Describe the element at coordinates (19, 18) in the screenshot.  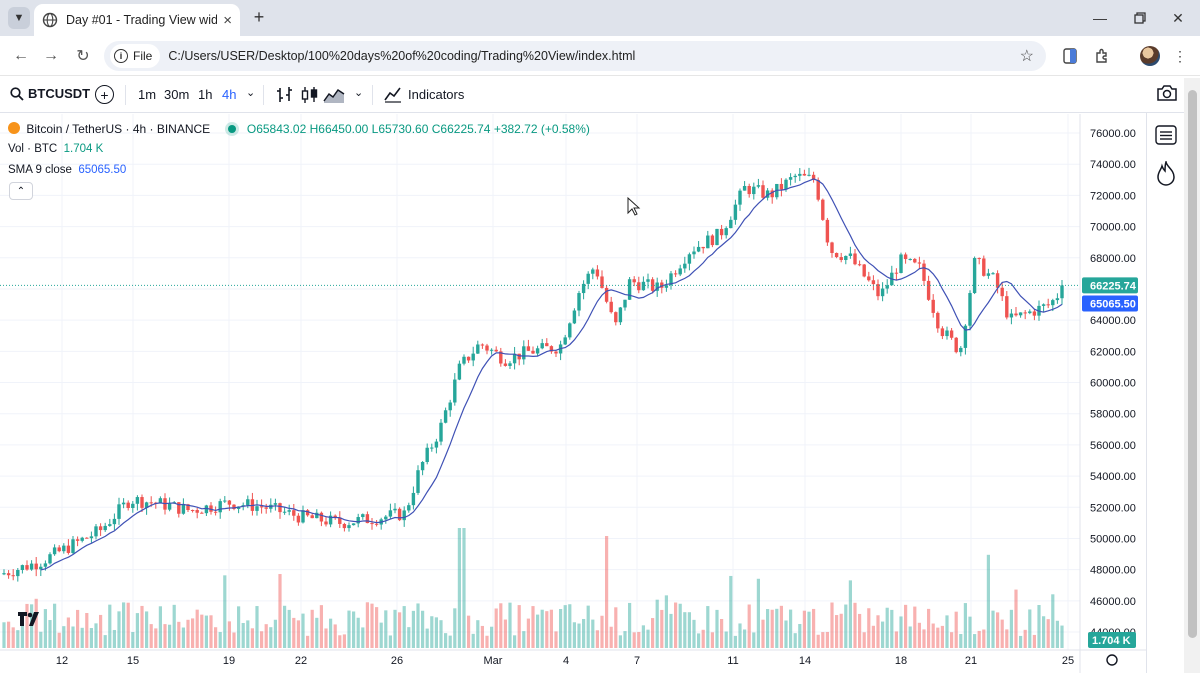
I see `tab-search-button: ▼` at that location.